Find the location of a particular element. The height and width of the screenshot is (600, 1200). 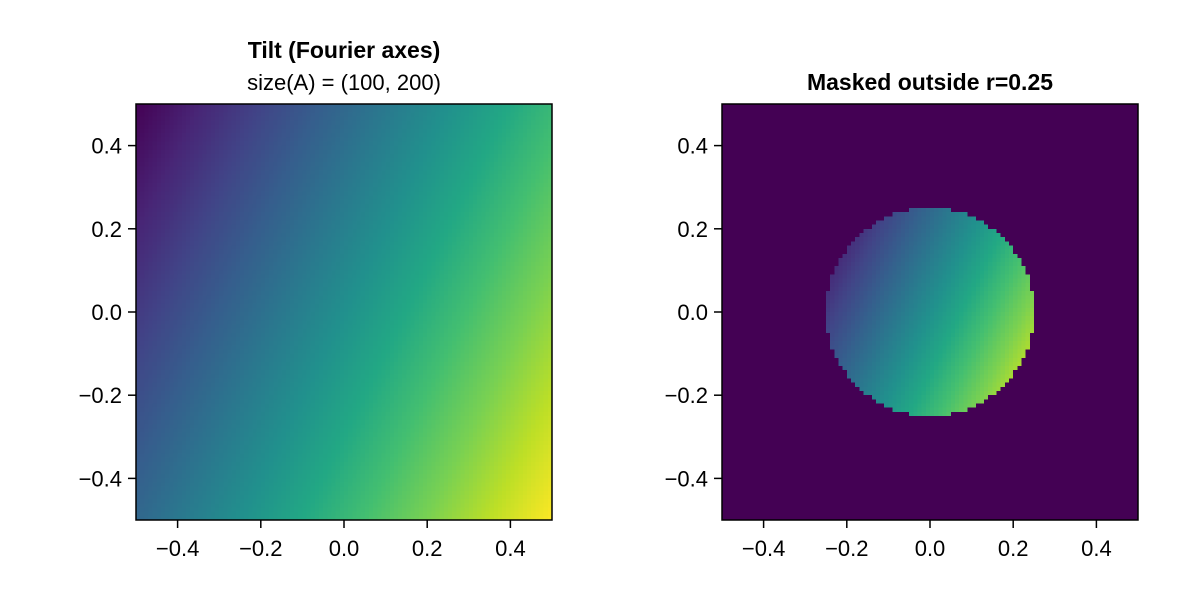

panel-title: Tilt (Fourier axes) is located at coordinates (344, 50).